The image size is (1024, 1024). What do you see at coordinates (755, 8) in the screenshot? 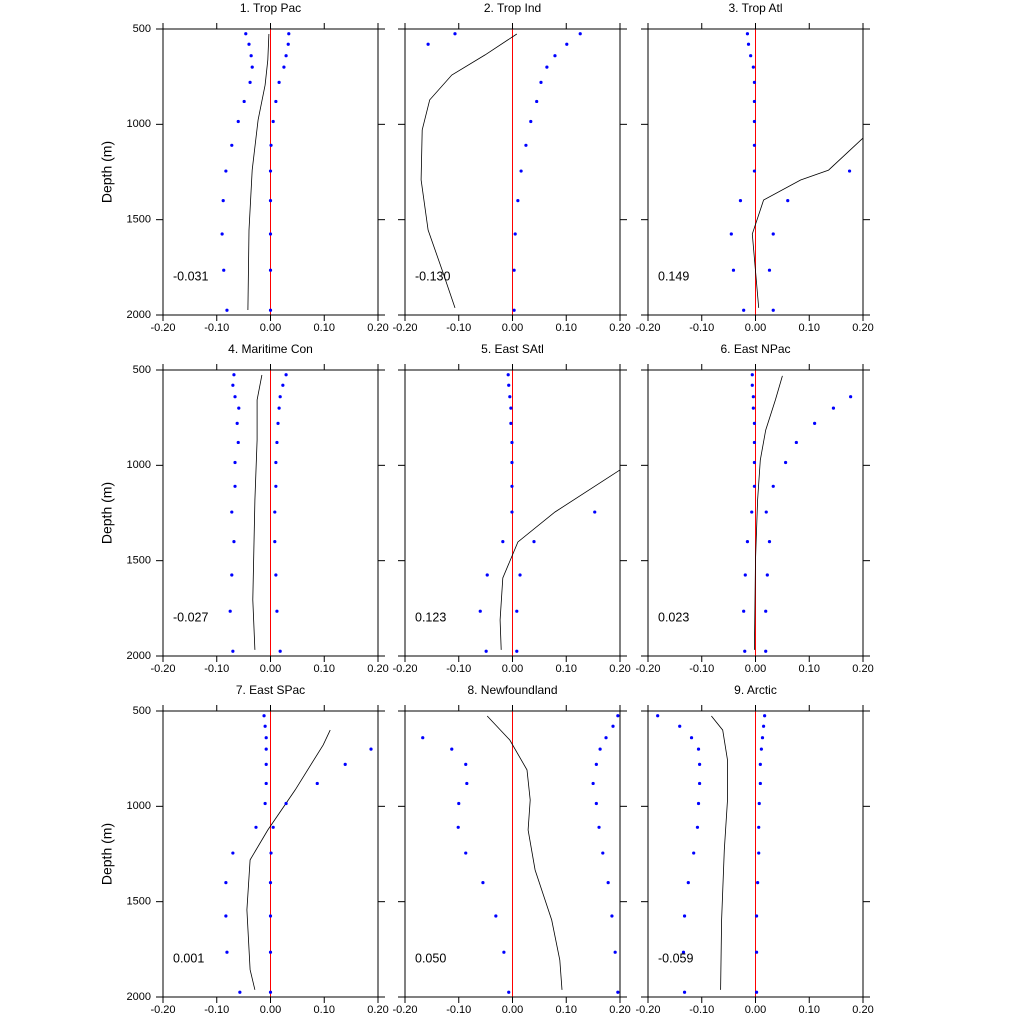
I see `panel-title: 3. Trop Atl` at bounding box center [755, 8].